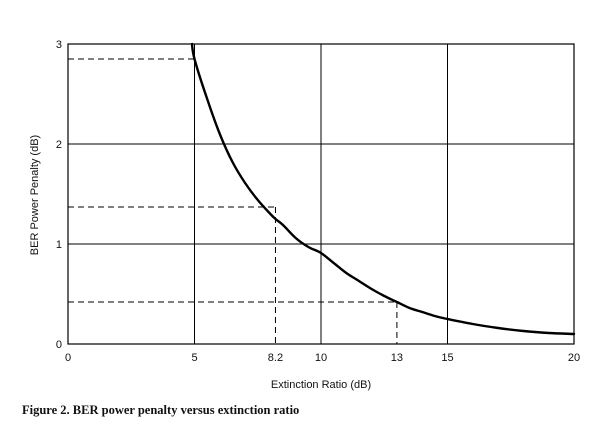  Describe the element at coordinates (59, 145) in the screenshot. I see `y-tick-label-2: 2` at that location.